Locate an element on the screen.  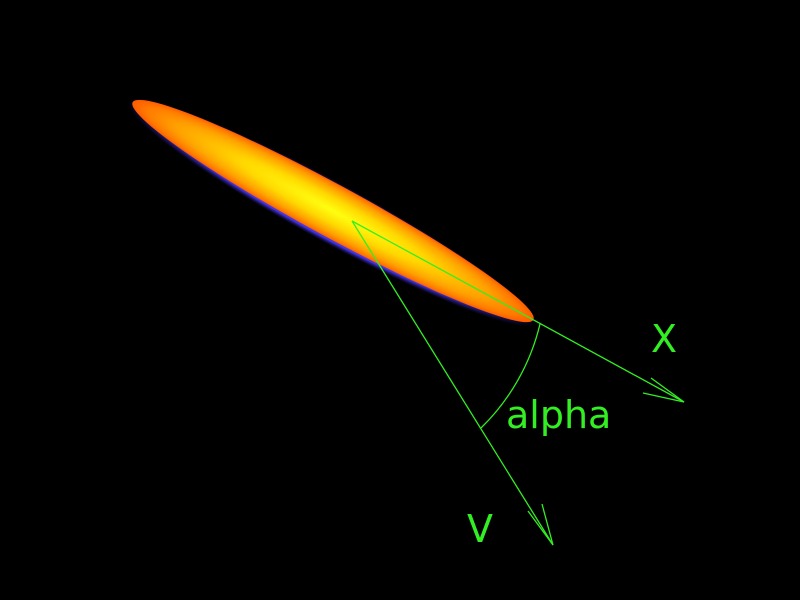
velocity-arrowhead is located at coordinates (540, 524).